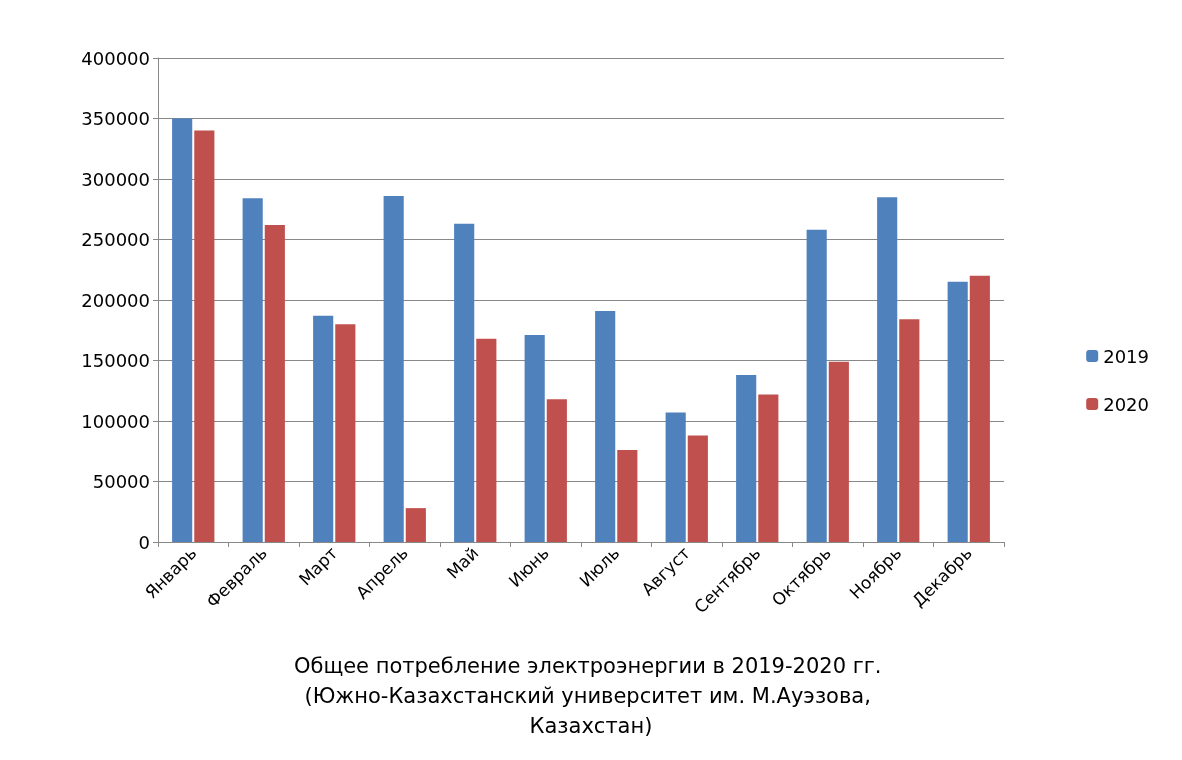  Describe the element at coordinates (115, 360) in the screenshot. I see `y-tick-label: 150000` at that location.